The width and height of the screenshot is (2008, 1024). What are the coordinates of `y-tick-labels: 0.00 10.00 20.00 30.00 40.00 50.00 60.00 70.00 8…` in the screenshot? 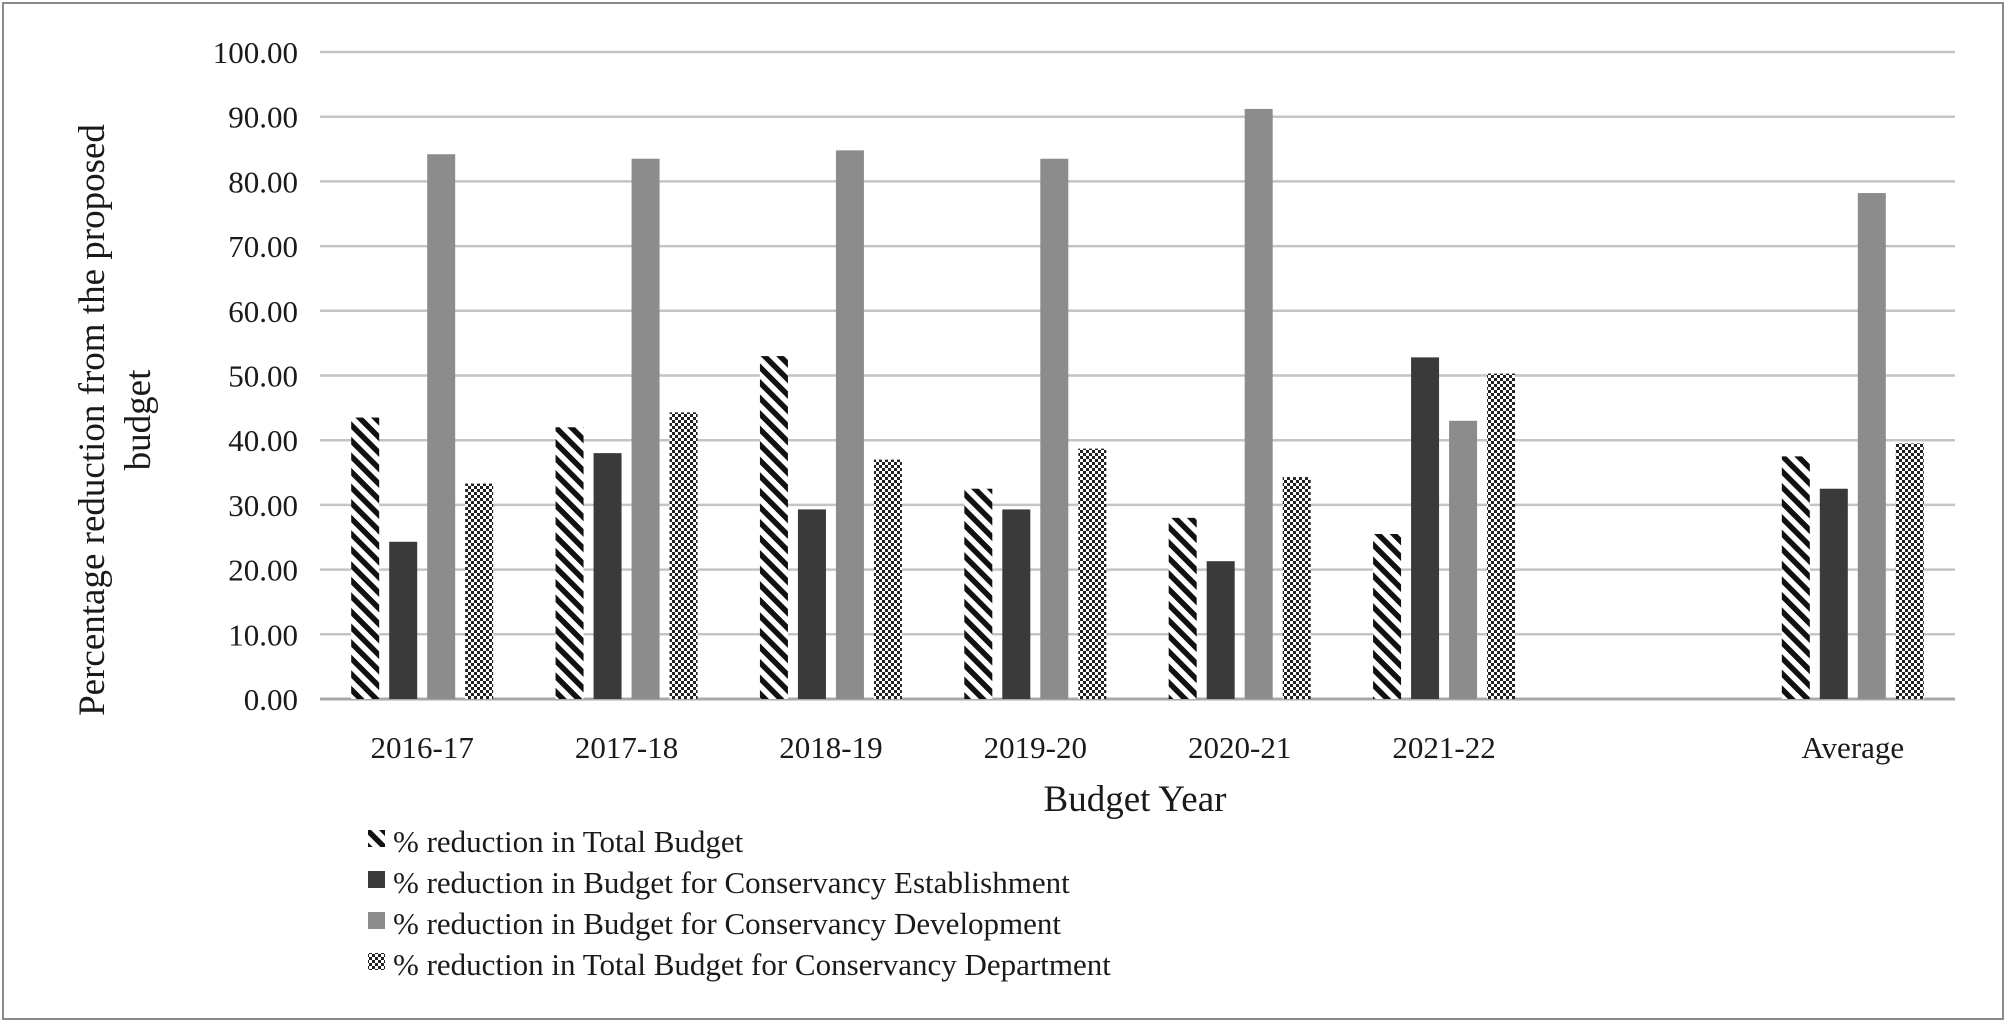 It's located at (255, 376).